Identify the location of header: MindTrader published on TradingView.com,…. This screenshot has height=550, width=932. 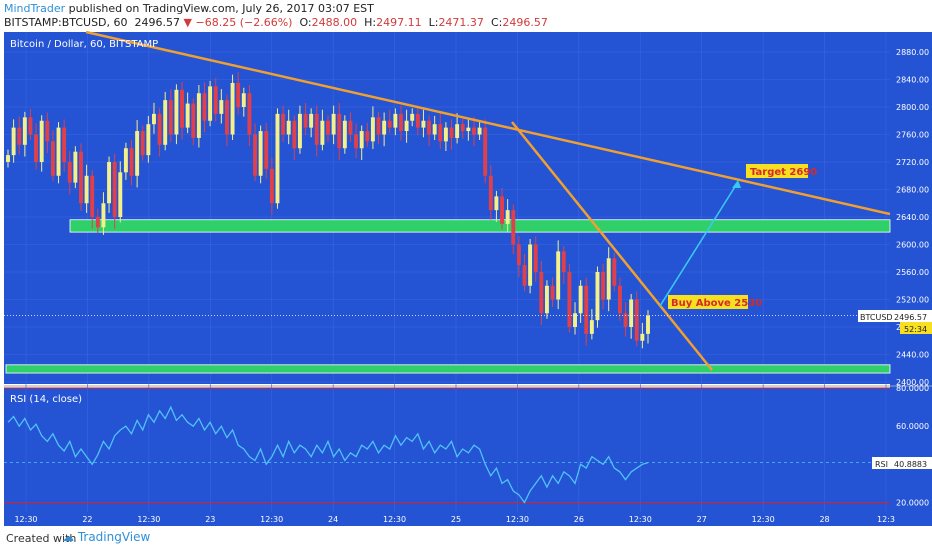
(466, 15).